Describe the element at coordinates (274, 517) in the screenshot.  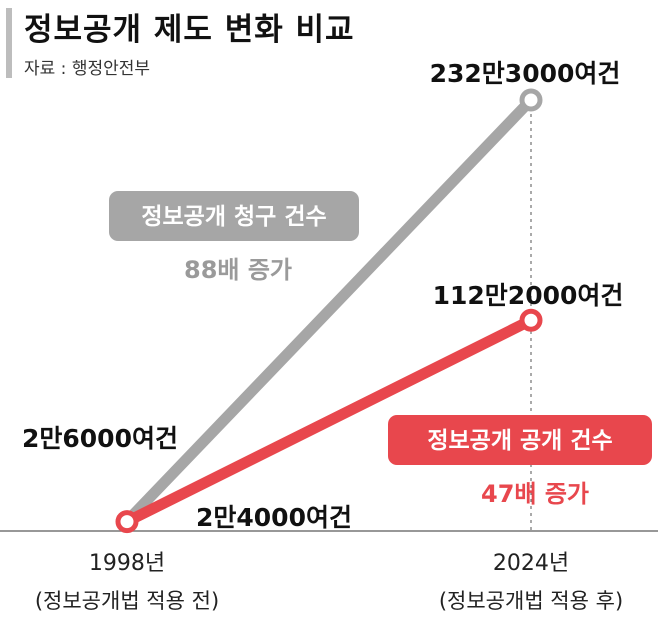
I see `data-label-disclosure-1998: 2만4000여건` at that location.